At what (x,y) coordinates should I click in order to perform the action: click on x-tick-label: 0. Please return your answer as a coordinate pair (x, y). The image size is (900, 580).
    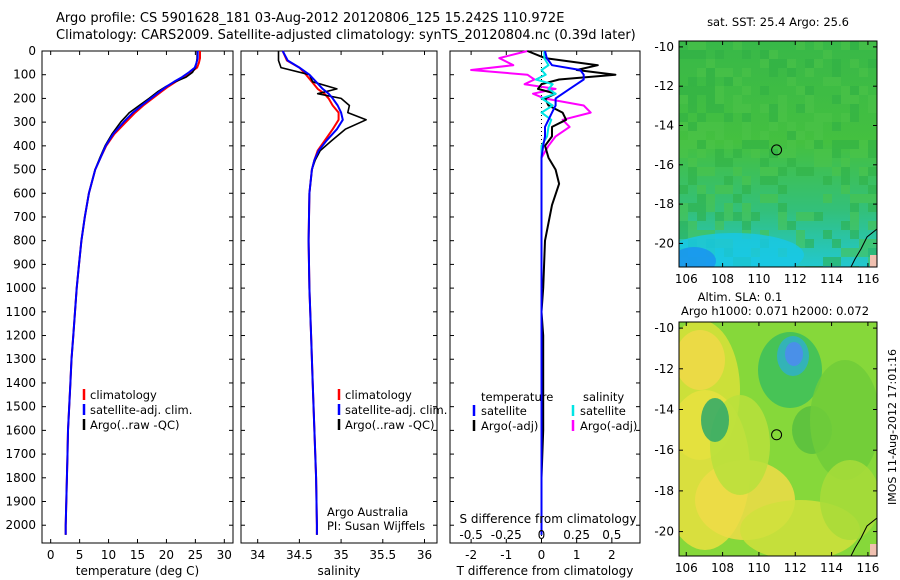
    Looking at the image, I should click on (542, 555).